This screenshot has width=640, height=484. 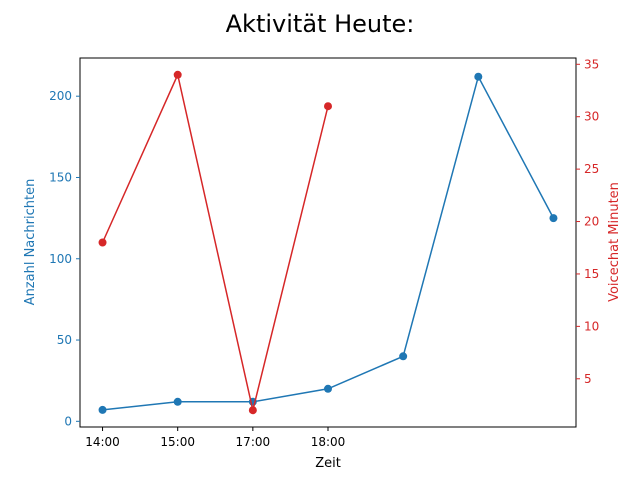 What do you see at coordinates (591, 274) in the screenshot?
I see `right-y-tick-label: 15` at bounding box center [591, 274].